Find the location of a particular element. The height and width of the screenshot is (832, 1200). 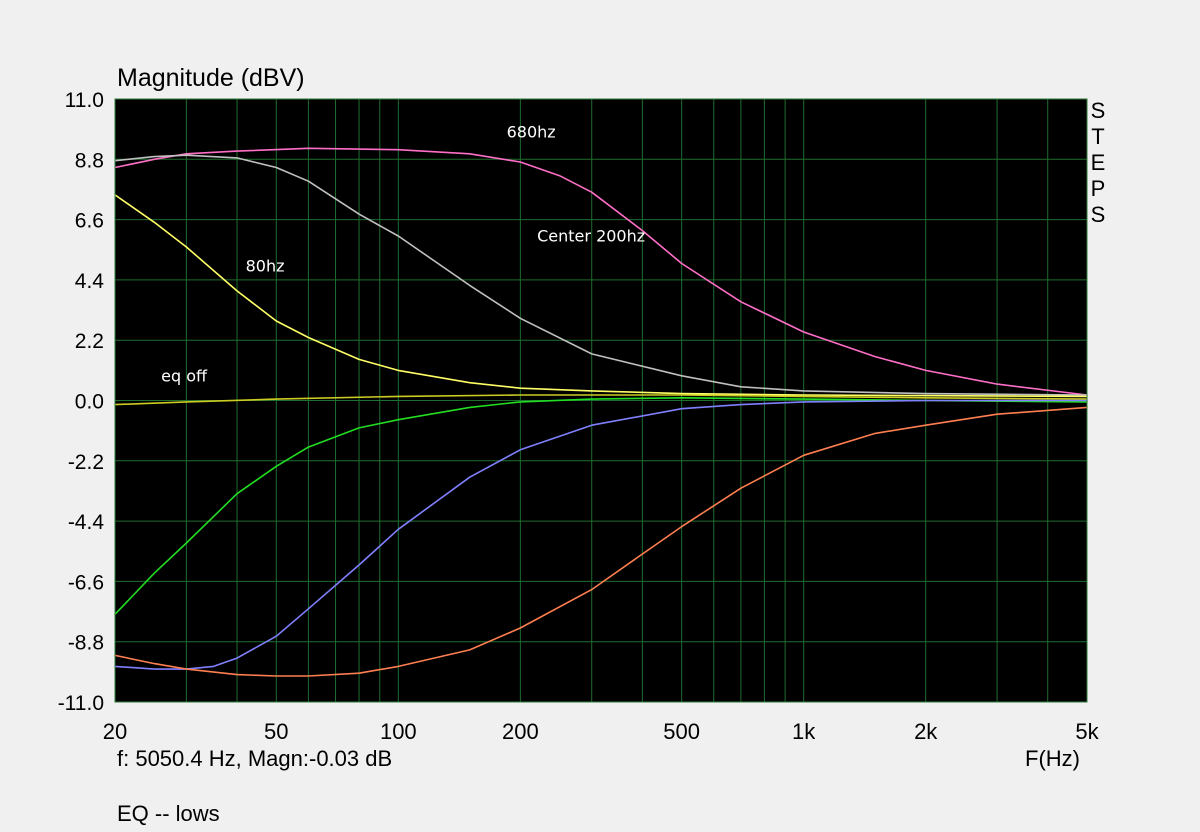

x-axis-label: F(Hz) is located at coordinates (1052, 758).